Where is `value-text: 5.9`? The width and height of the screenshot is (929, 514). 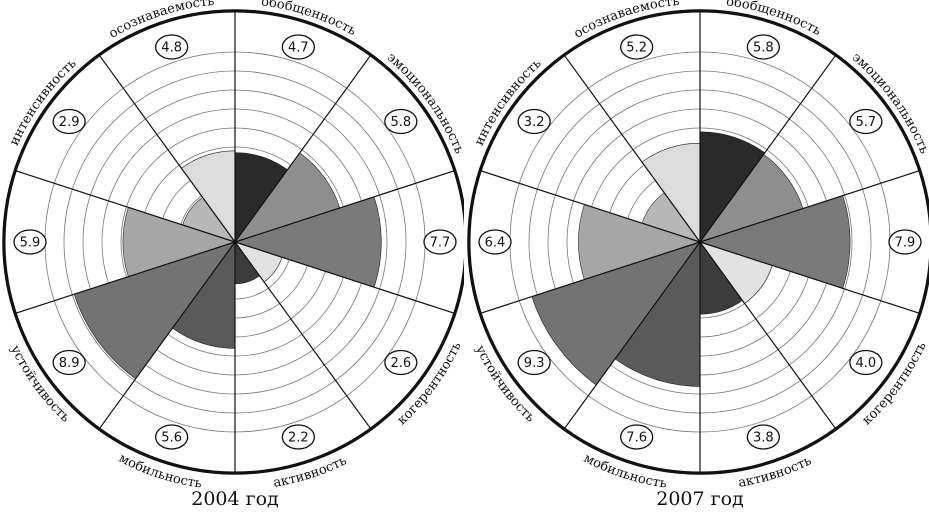
value-text: 5.9 is located at coordinates (30, 243).